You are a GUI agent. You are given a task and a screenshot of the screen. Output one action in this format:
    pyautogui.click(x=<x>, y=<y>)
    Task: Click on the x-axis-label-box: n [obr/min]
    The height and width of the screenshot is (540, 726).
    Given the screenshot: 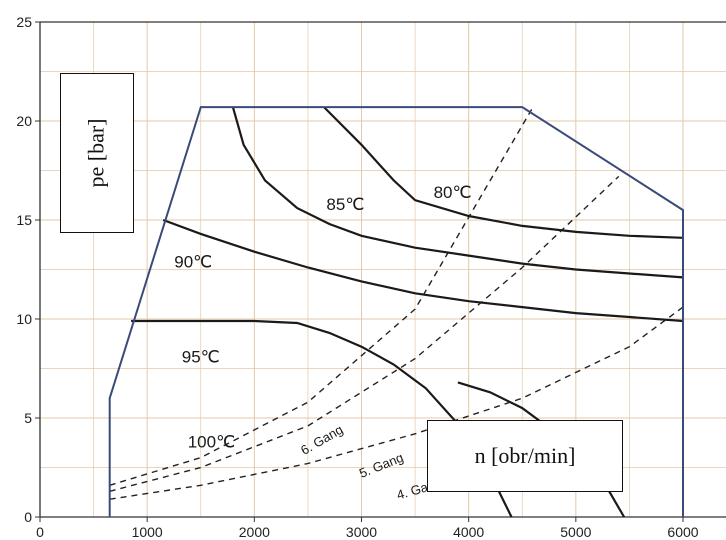 What is the action you would take?
    pyautogui.click(x=525, y=456)
    